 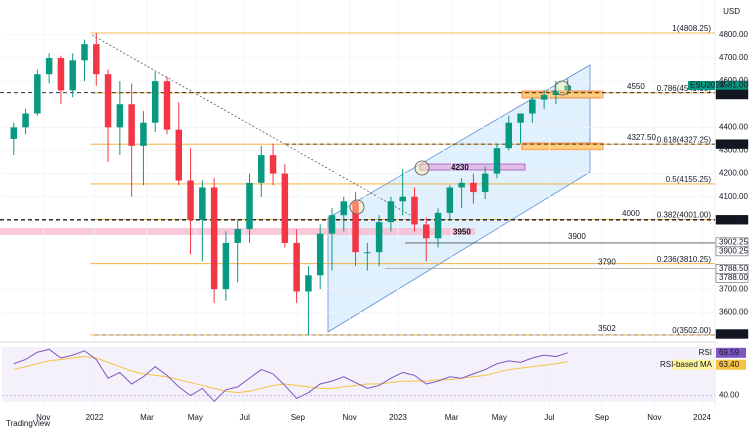 I want to click on level-label: 3900, so click(x=577, y=236).